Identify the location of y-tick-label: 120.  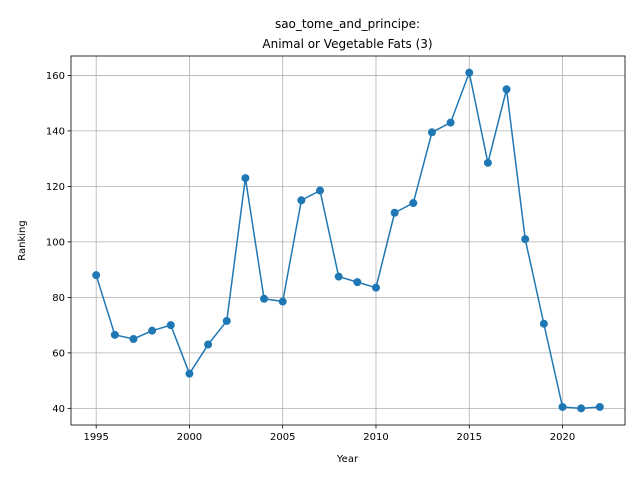
(55, 187).